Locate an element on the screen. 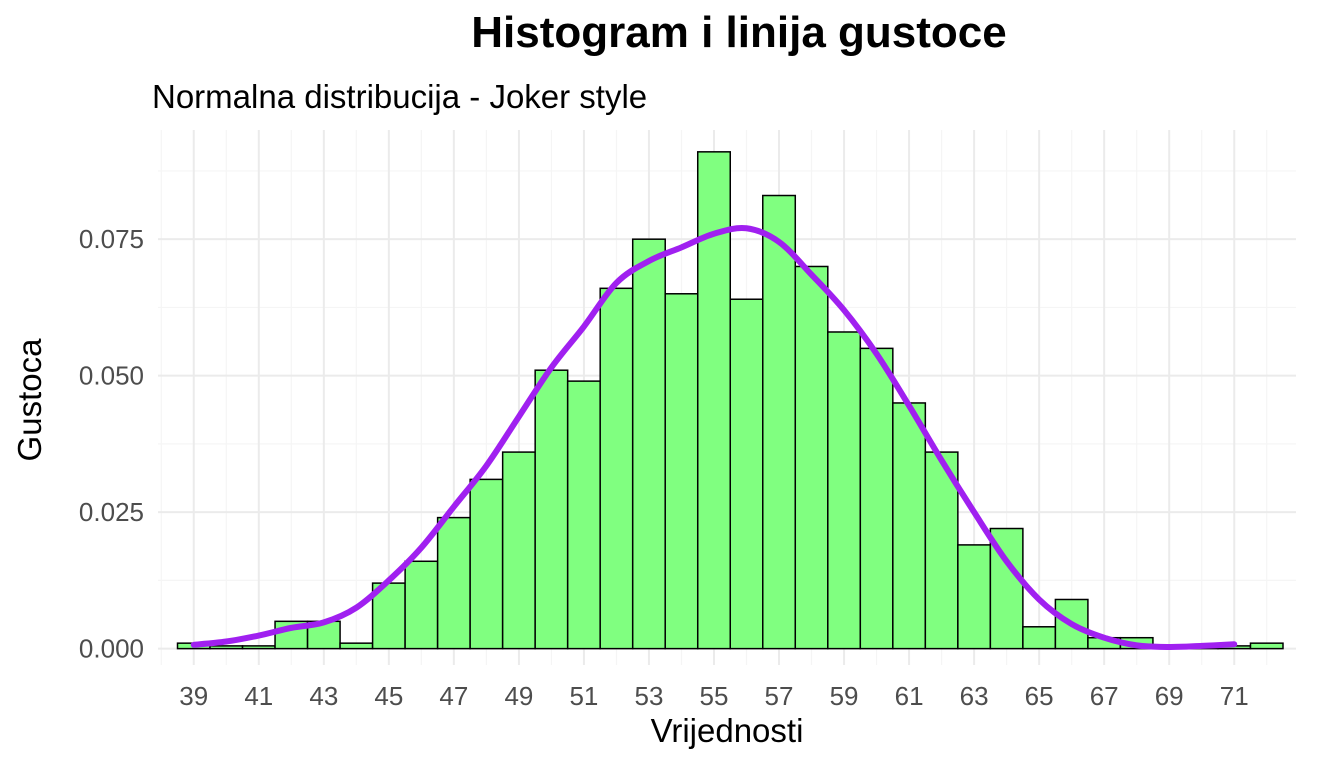  x-tick-label: 45 is located at coordinates (388, 696).